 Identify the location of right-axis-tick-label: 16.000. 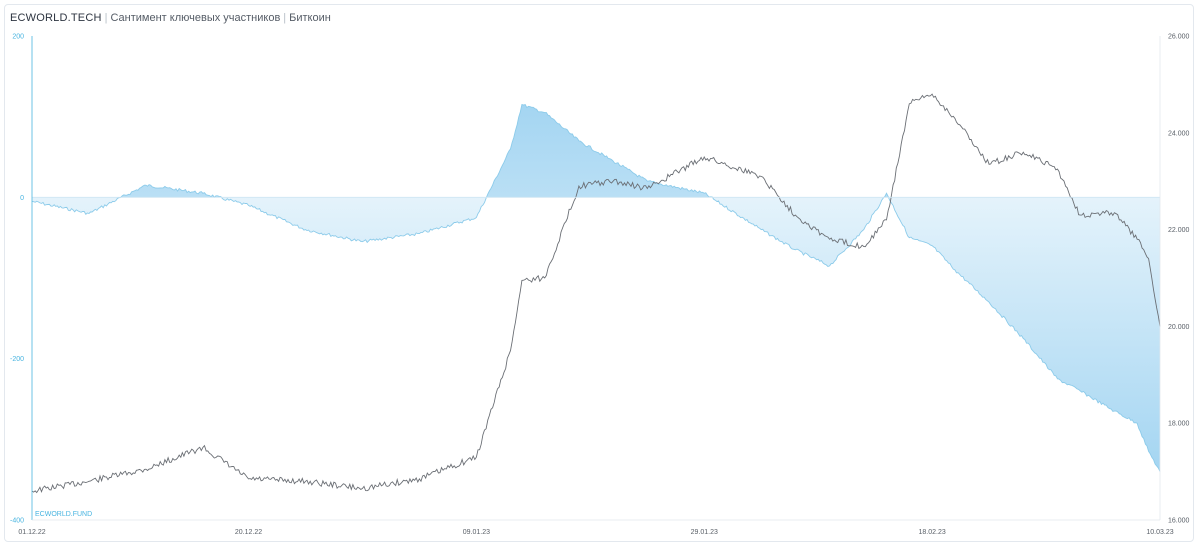
(1179, 521).